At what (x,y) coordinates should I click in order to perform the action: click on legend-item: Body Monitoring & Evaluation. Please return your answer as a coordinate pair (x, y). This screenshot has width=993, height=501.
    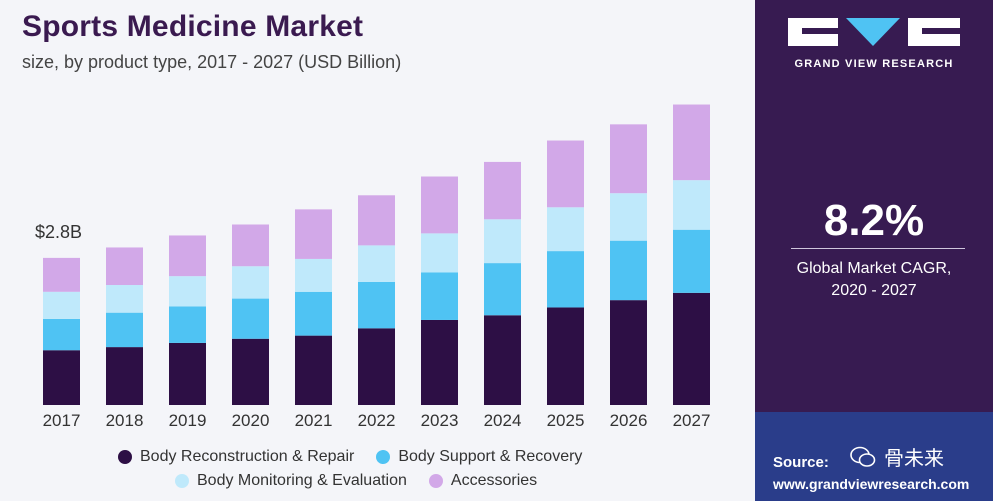
    Looking at the image, I should click on (291, 481).